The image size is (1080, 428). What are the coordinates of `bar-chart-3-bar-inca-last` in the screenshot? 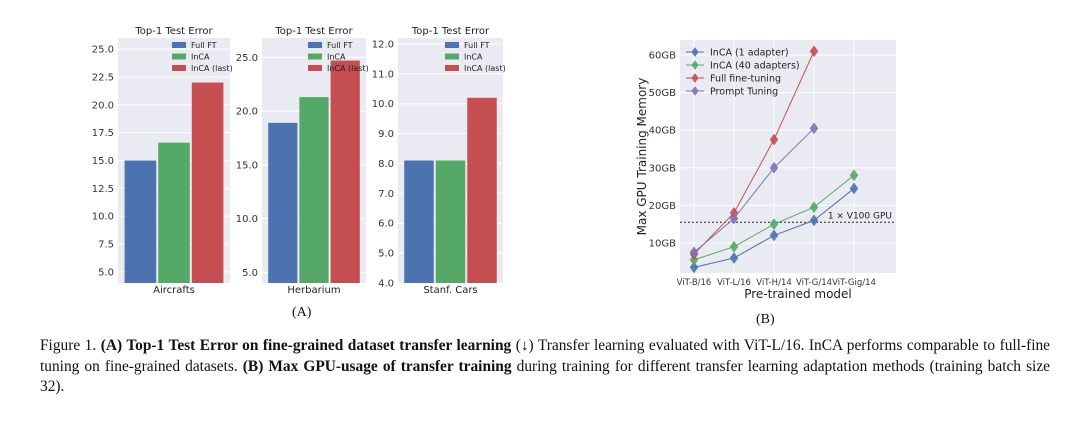 It's located at (482, 190).